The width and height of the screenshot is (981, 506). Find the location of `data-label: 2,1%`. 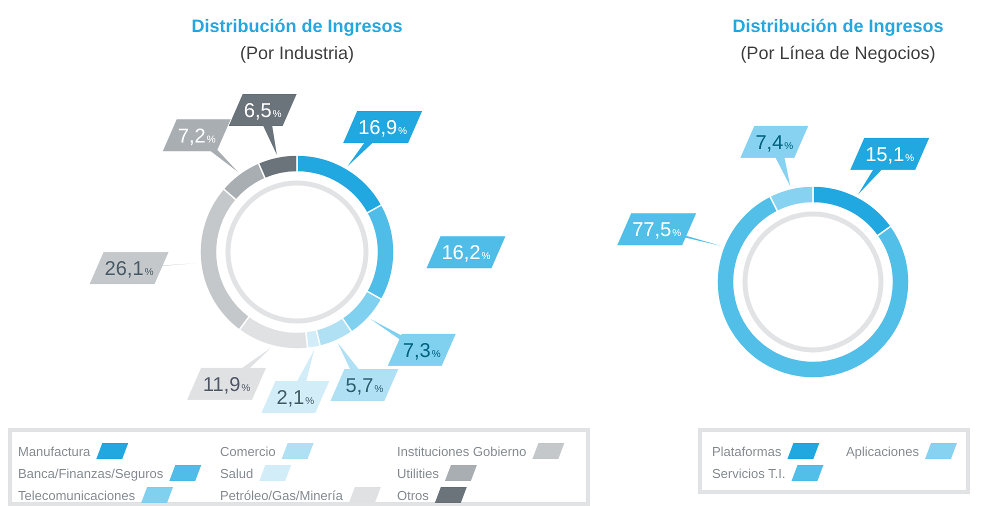

data-label: 2,1% is located at coordinates (295, 397).